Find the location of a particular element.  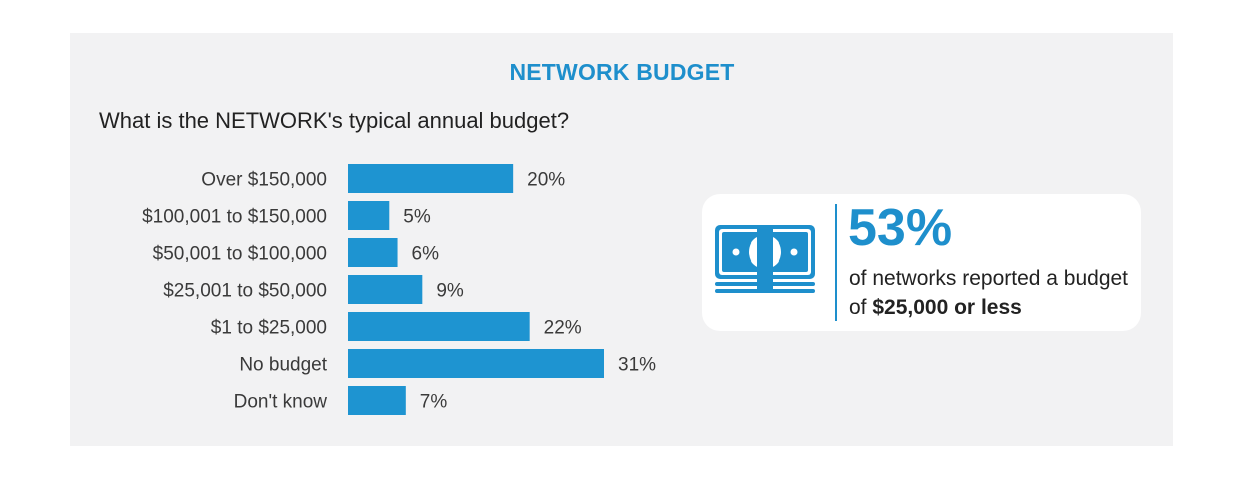

category-label: $100,001 to $150,000 is located at coordinates (234, 217).